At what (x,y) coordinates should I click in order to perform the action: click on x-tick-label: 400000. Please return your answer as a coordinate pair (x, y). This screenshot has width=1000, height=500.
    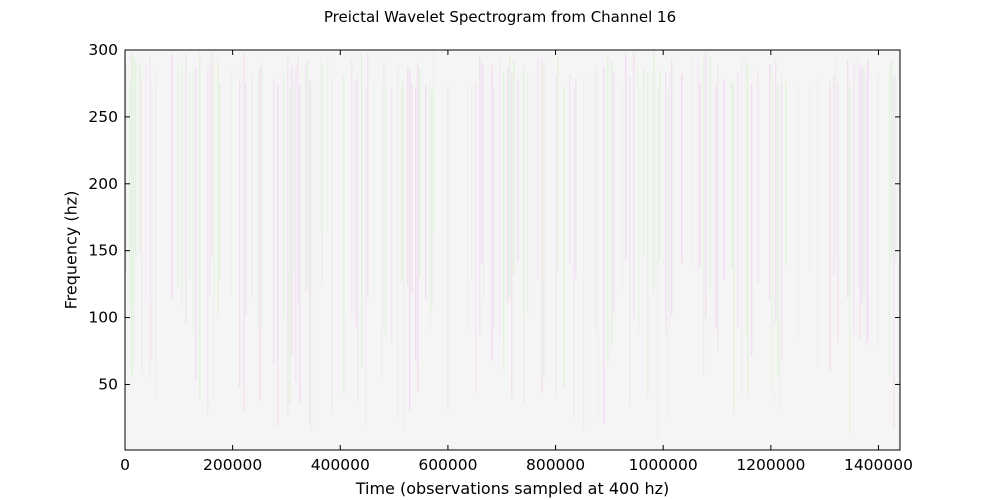
    Looking at the image, I should click on (340, 465).